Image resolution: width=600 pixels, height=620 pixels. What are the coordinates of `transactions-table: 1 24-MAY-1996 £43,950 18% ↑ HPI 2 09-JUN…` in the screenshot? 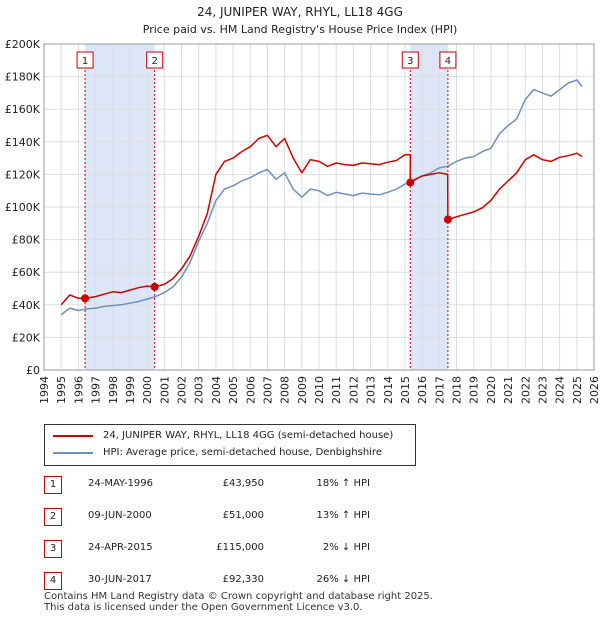 It's located at (244, 540).